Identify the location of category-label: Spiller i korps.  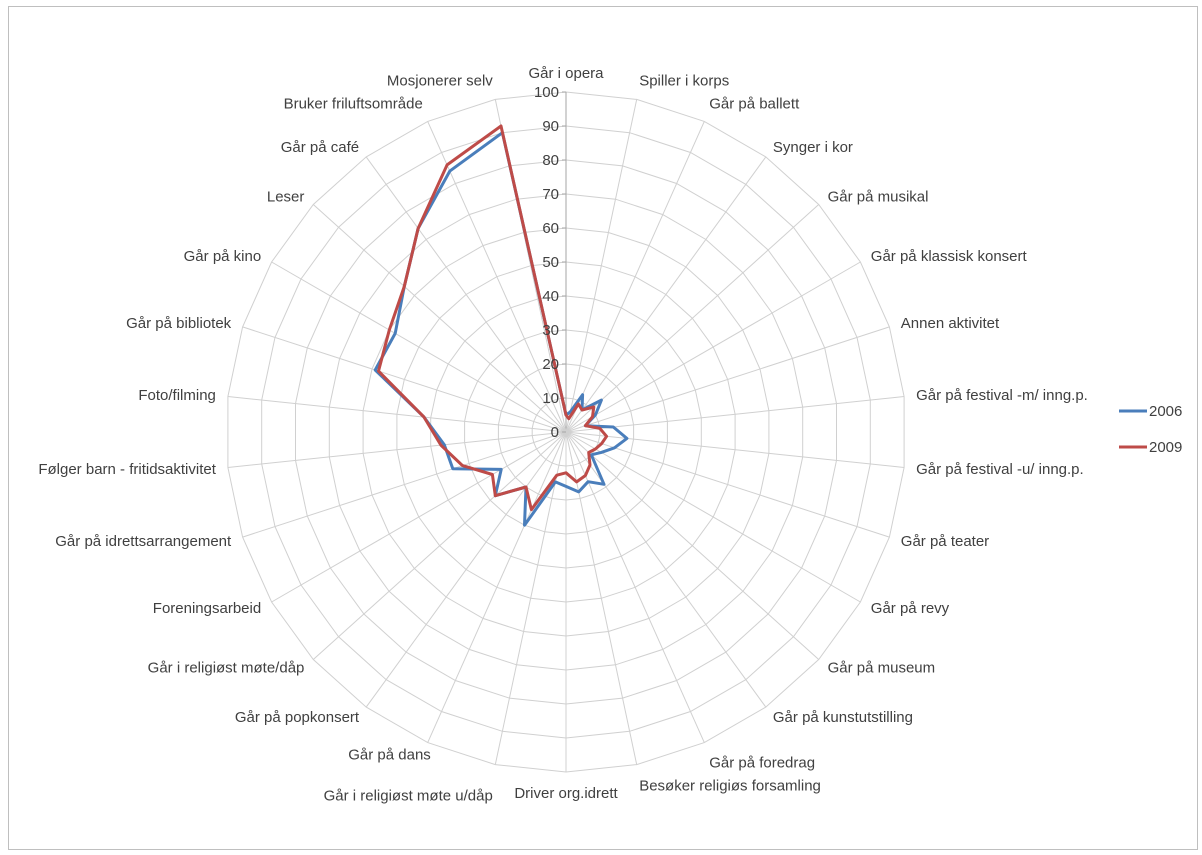
(684, 81).